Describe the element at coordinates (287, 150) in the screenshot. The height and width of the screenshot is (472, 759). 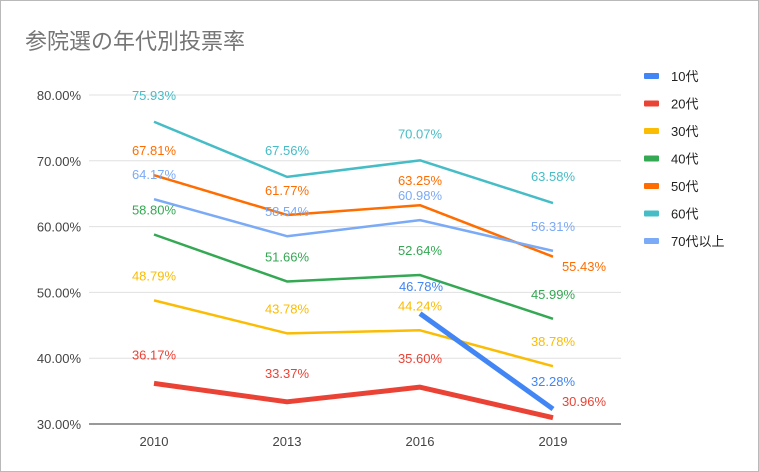
I see `data-label: 67.56%` at that location.